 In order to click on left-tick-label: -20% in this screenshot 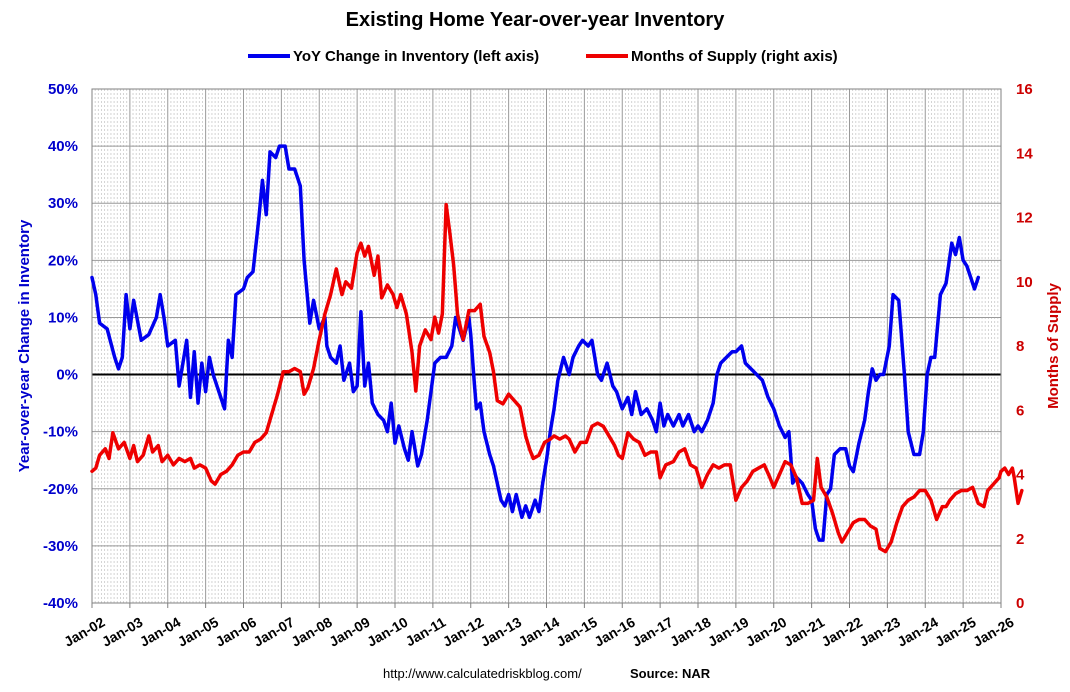, I will do `click(60, 489)`.